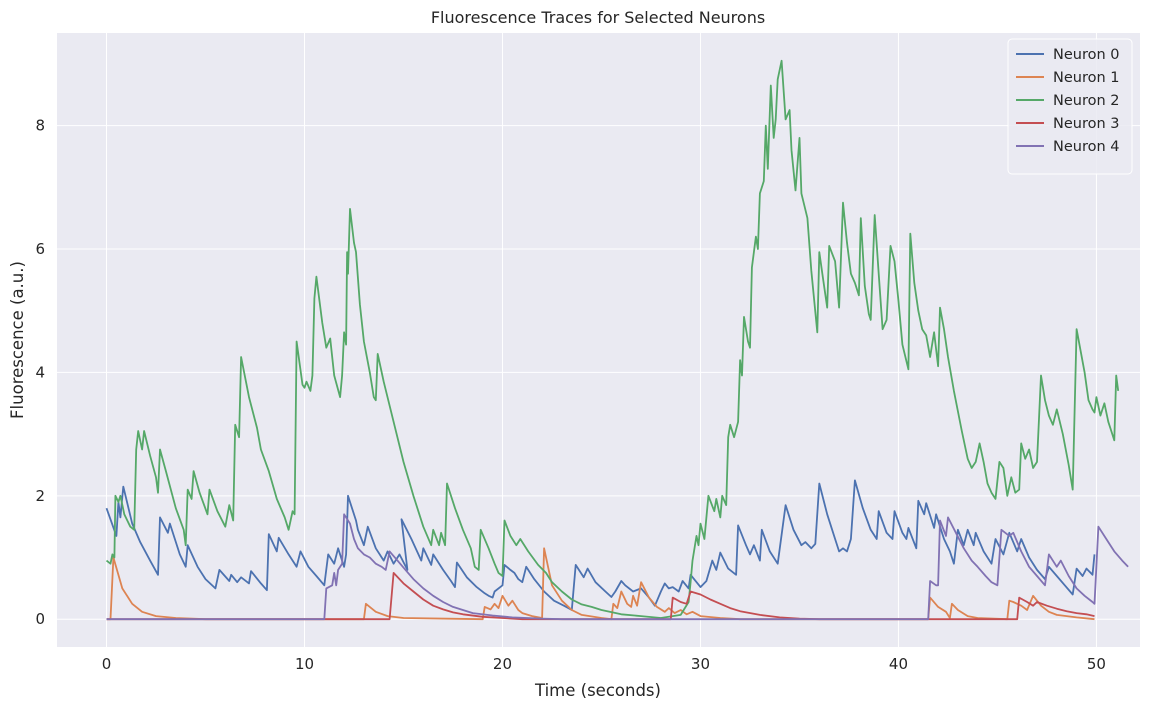 The width and height of the screenshot is (1151, 710). I want to click on y-tick-label: 8, so click(40, 126).